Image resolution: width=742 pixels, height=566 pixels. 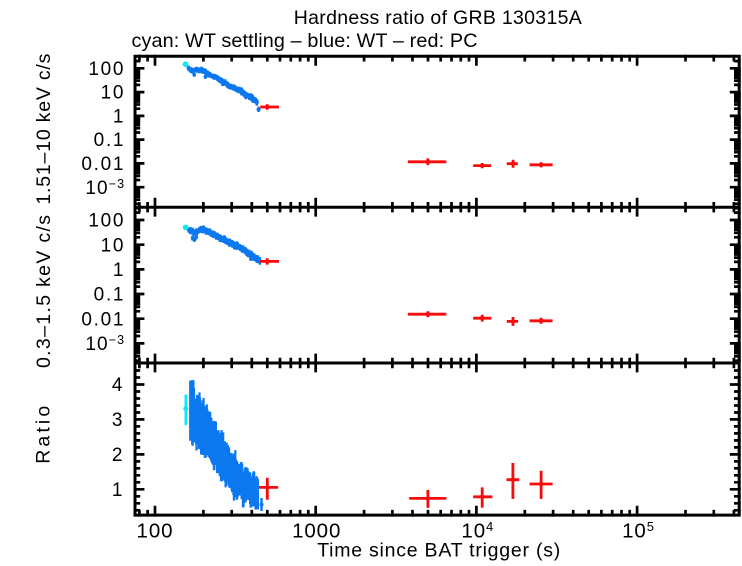 What do you see at coordinates (305, 41) in the screenshot?
I see `svg-text:cyan: WT settling – blue: WT –: cyan: WT settling – blue: WT – red: PC` at bounding box center [305, 41].